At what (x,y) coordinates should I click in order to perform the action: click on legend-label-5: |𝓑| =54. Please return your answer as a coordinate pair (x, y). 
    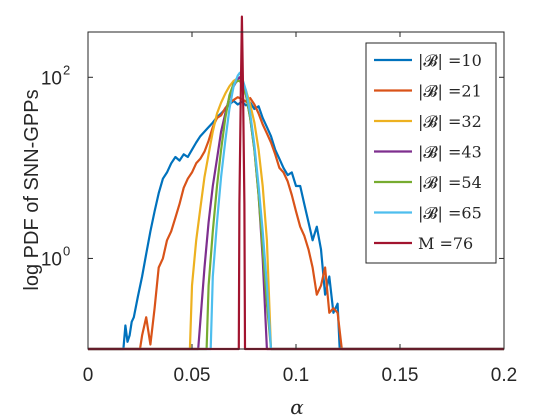
    Looking at the image, I should click on (450, 182).